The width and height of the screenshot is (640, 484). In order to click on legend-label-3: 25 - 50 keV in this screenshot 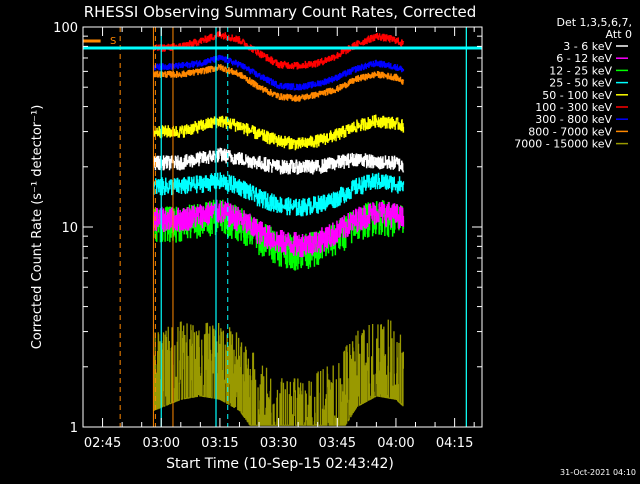, I will do `click(580, 83)`.